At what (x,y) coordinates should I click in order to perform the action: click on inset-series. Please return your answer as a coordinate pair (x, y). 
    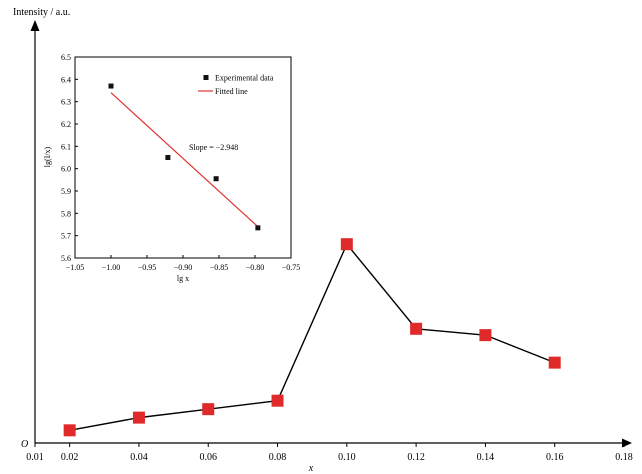
    Looking at the image, I should click on (184, 157).